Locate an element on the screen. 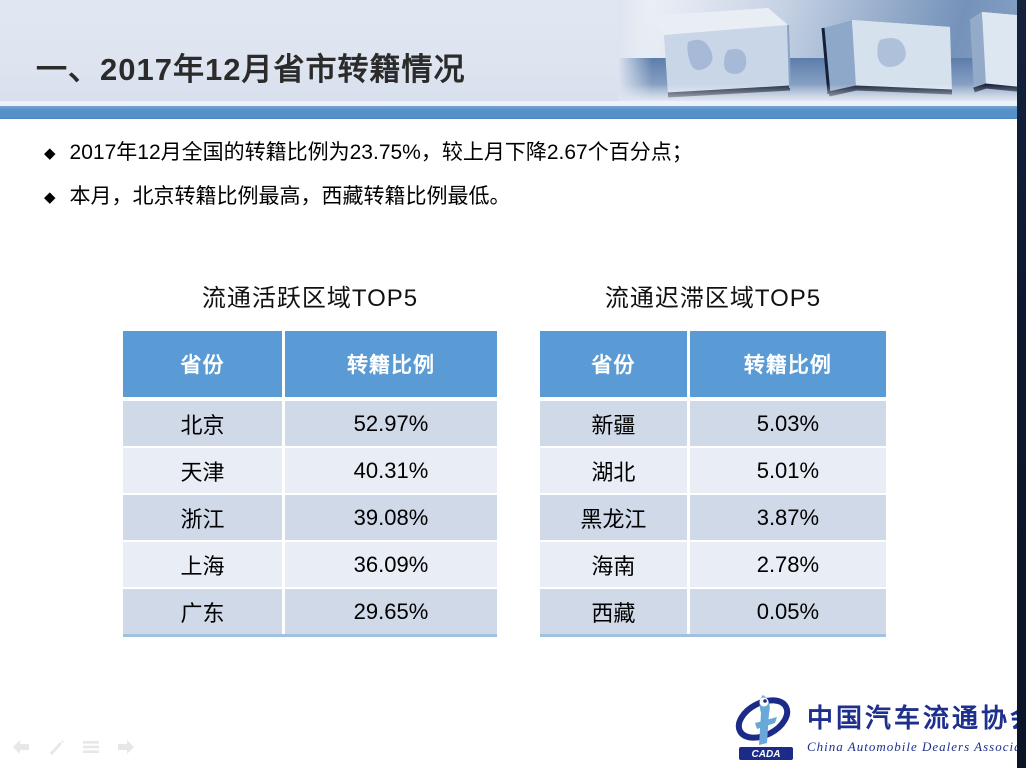  ratio-cell: 5.03% is located at coordinates (787, 423).